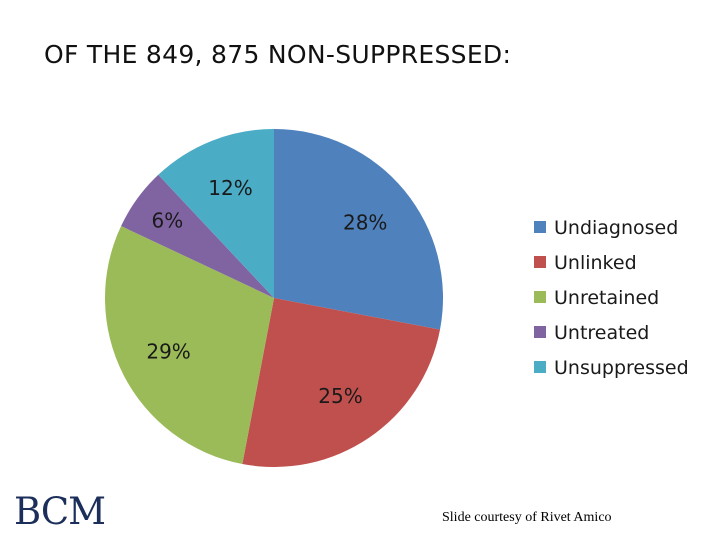  What do you see at coordinates (278, 54) in the screenshot?
I see `slide-title: OF THE 849, 875 NON-SUPPRESSED:` at bounding box center [278, 54].